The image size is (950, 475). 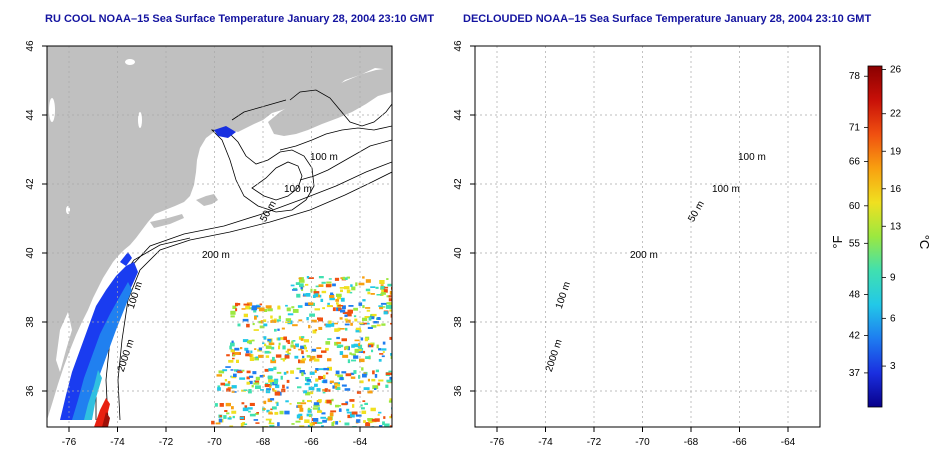 What do you see at coordinates (117, 442) in the screenshot?
I see `left-x-tick-label: -74` at bounding box center [117, 442].